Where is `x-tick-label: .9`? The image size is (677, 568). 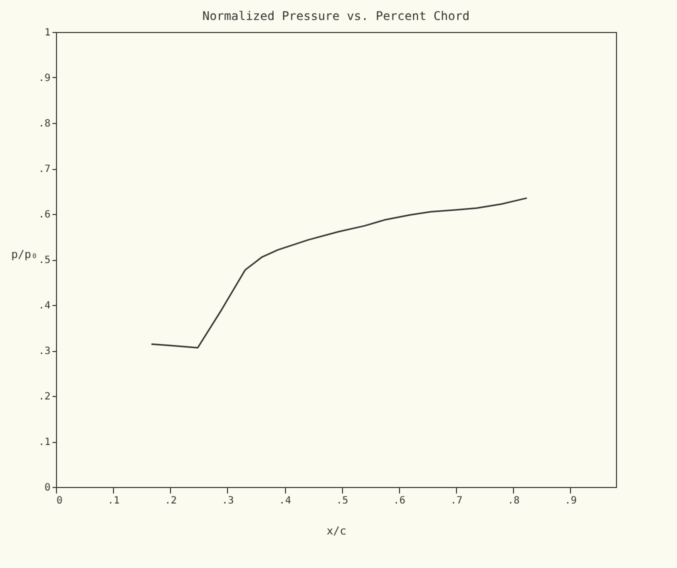
x-tick-label: .9 is located at coordinates (570, 501).